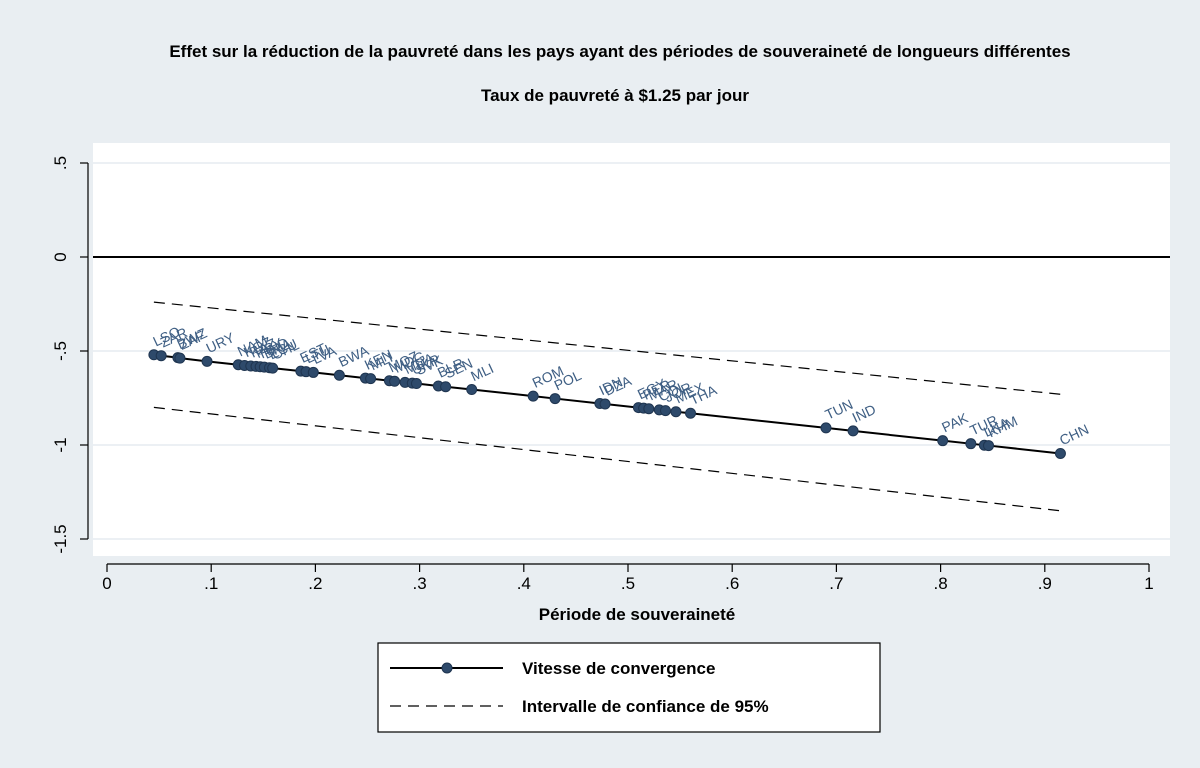 This screenshot has height=768, width=1200. Describe the element at coordinates (607, 348) in the screenshot. I see `ci-upper-line` at that location.